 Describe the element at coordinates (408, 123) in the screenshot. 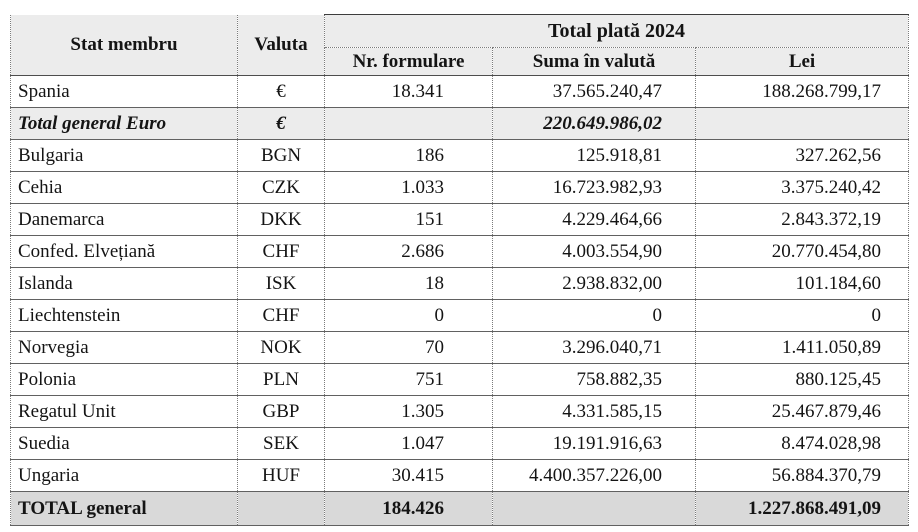

I see `cell-nr-formulare` at that location.